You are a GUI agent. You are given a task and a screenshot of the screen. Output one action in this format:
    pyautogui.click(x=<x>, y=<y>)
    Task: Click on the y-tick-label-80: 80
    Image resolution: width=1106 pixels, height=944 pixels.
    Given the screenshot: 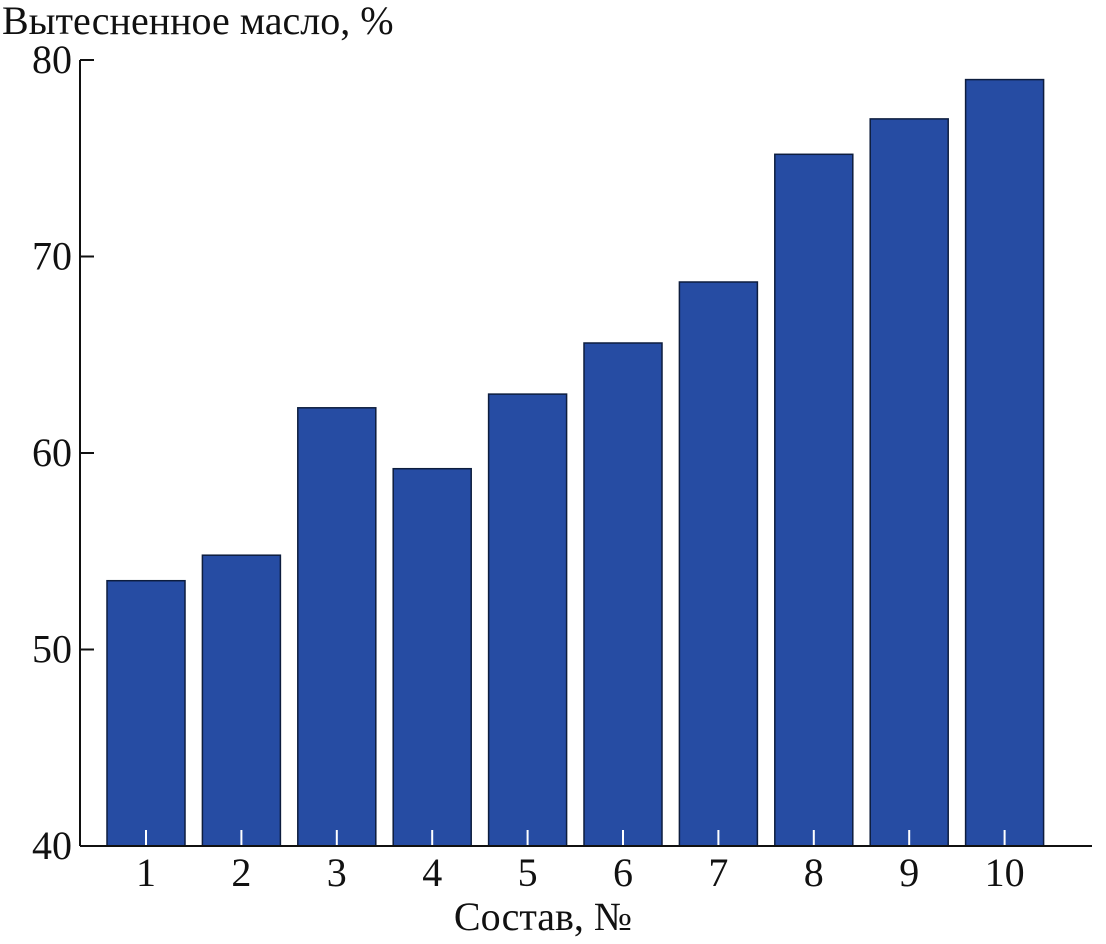 What is the action you would take?
    pyautogui.click(x=52, y=59)
    